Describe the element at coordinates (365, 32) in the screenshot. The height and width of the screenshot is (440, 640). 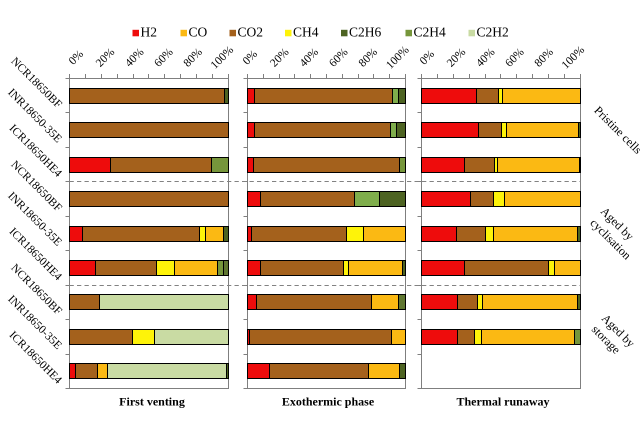
I see `svg-text: C2H6` at that location.